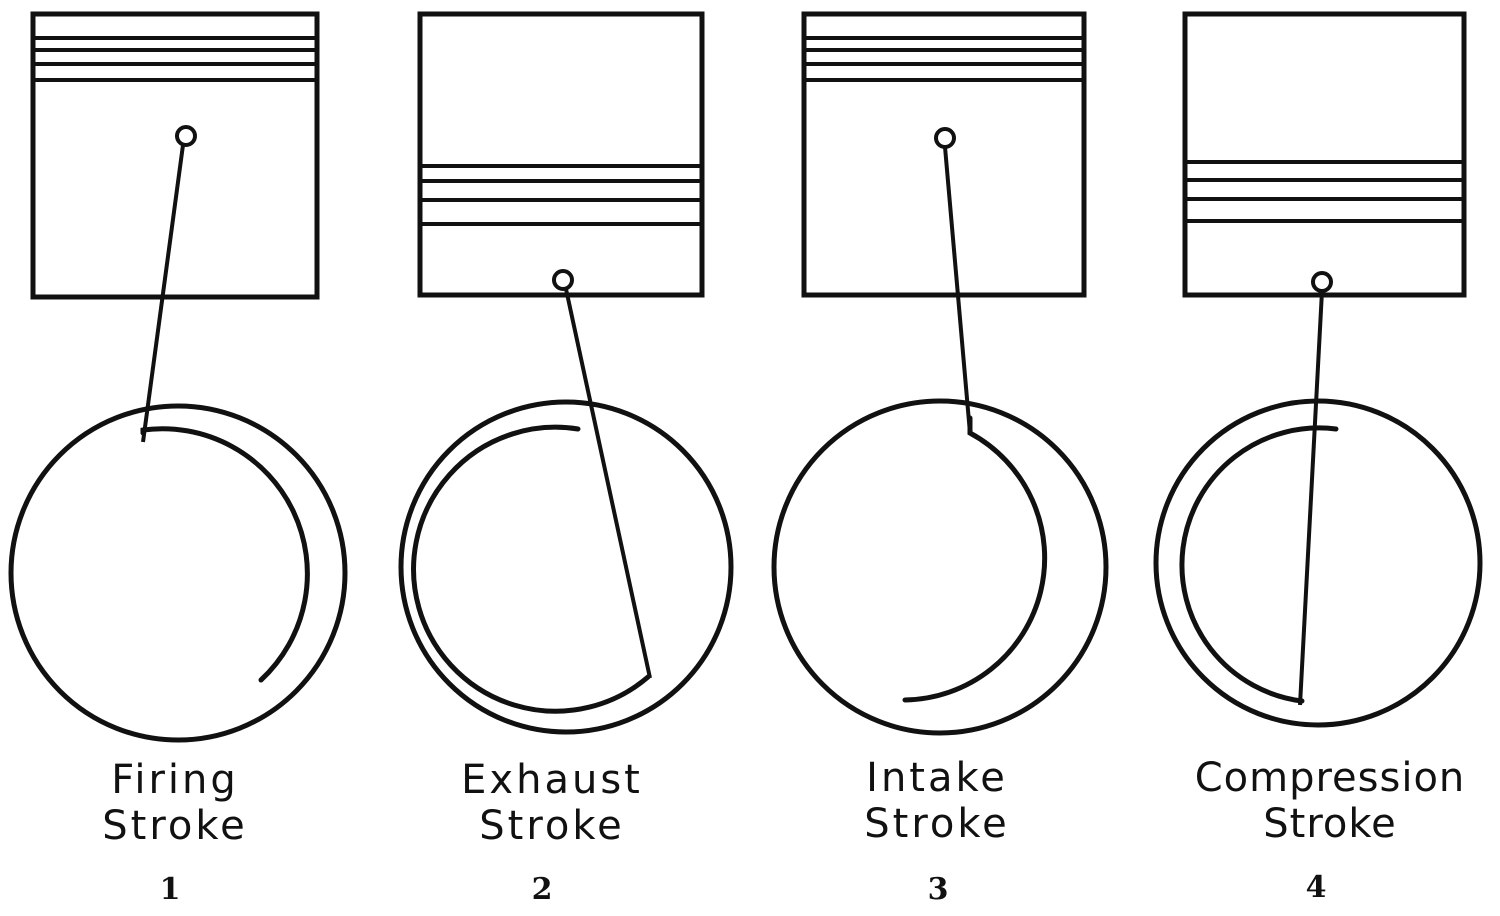 This screenshot has width=1500, height=916. I want to click on caption-3-line2: Stroke, so click(937, 824).